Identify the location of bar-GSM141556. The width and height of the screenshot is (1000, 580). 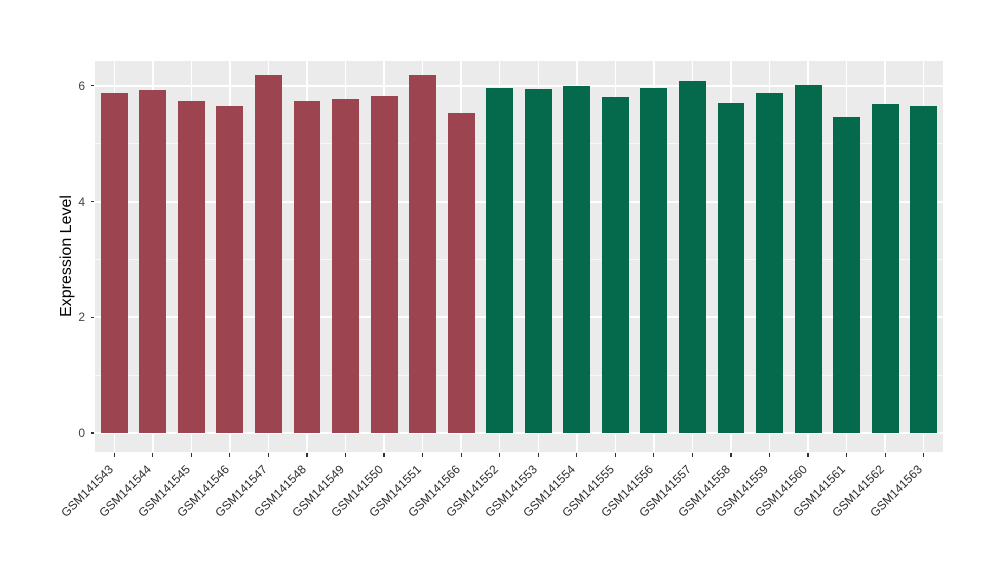
(654, 260).